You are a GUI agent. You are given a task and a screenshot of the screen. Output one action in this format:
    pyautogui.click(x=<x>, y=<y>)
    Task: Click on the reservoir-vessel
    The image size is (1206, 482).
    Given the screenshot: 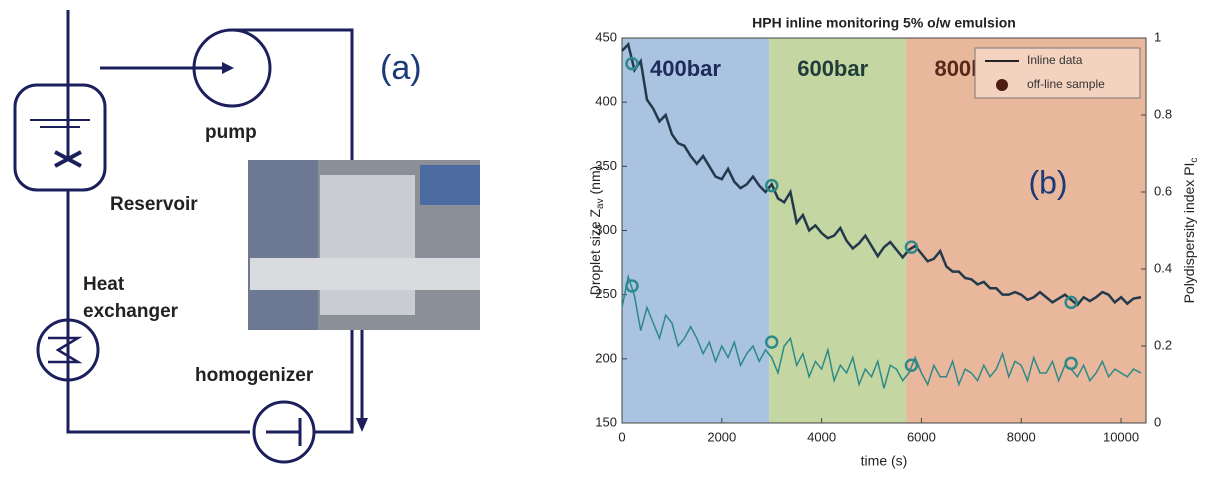 What is the action you would take?
    pyautogui.click(x=60, y=137)
    